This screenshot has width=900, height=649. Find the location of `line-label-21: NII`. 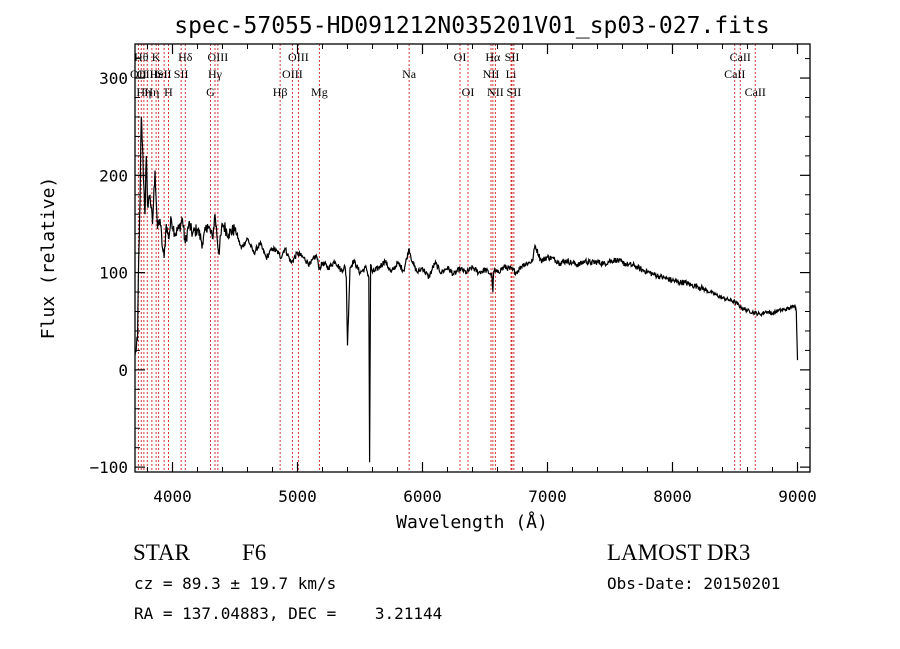

line-label-21: NII is located at coordinates (491, 74).